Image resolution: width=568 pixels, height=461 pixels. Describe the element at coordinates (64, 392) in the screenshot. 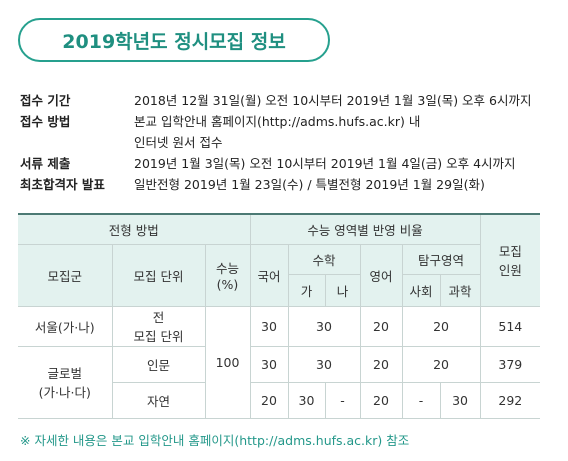

I see `cell-text: (가·나·다)` at that location.